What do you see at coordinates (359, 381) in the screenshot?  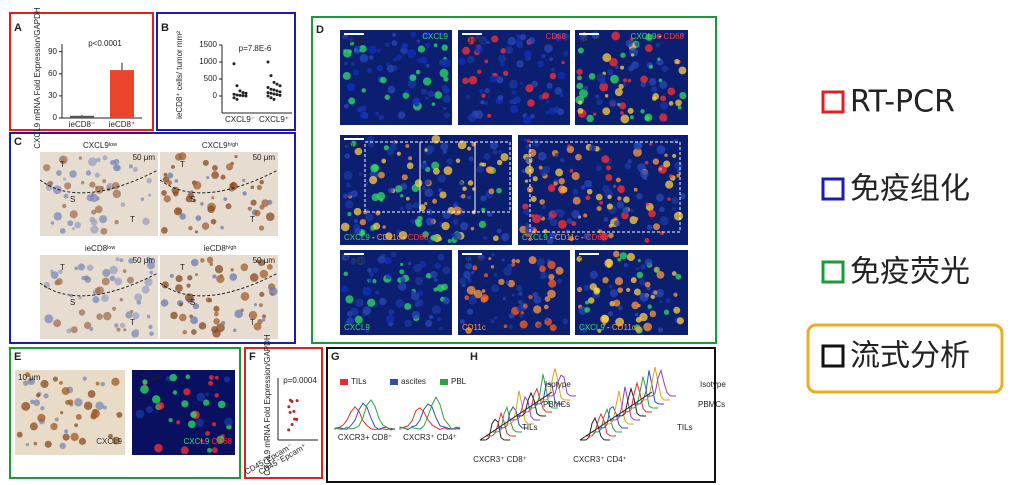 I see `legend-label: TILs` at bounding box center [359, 381].